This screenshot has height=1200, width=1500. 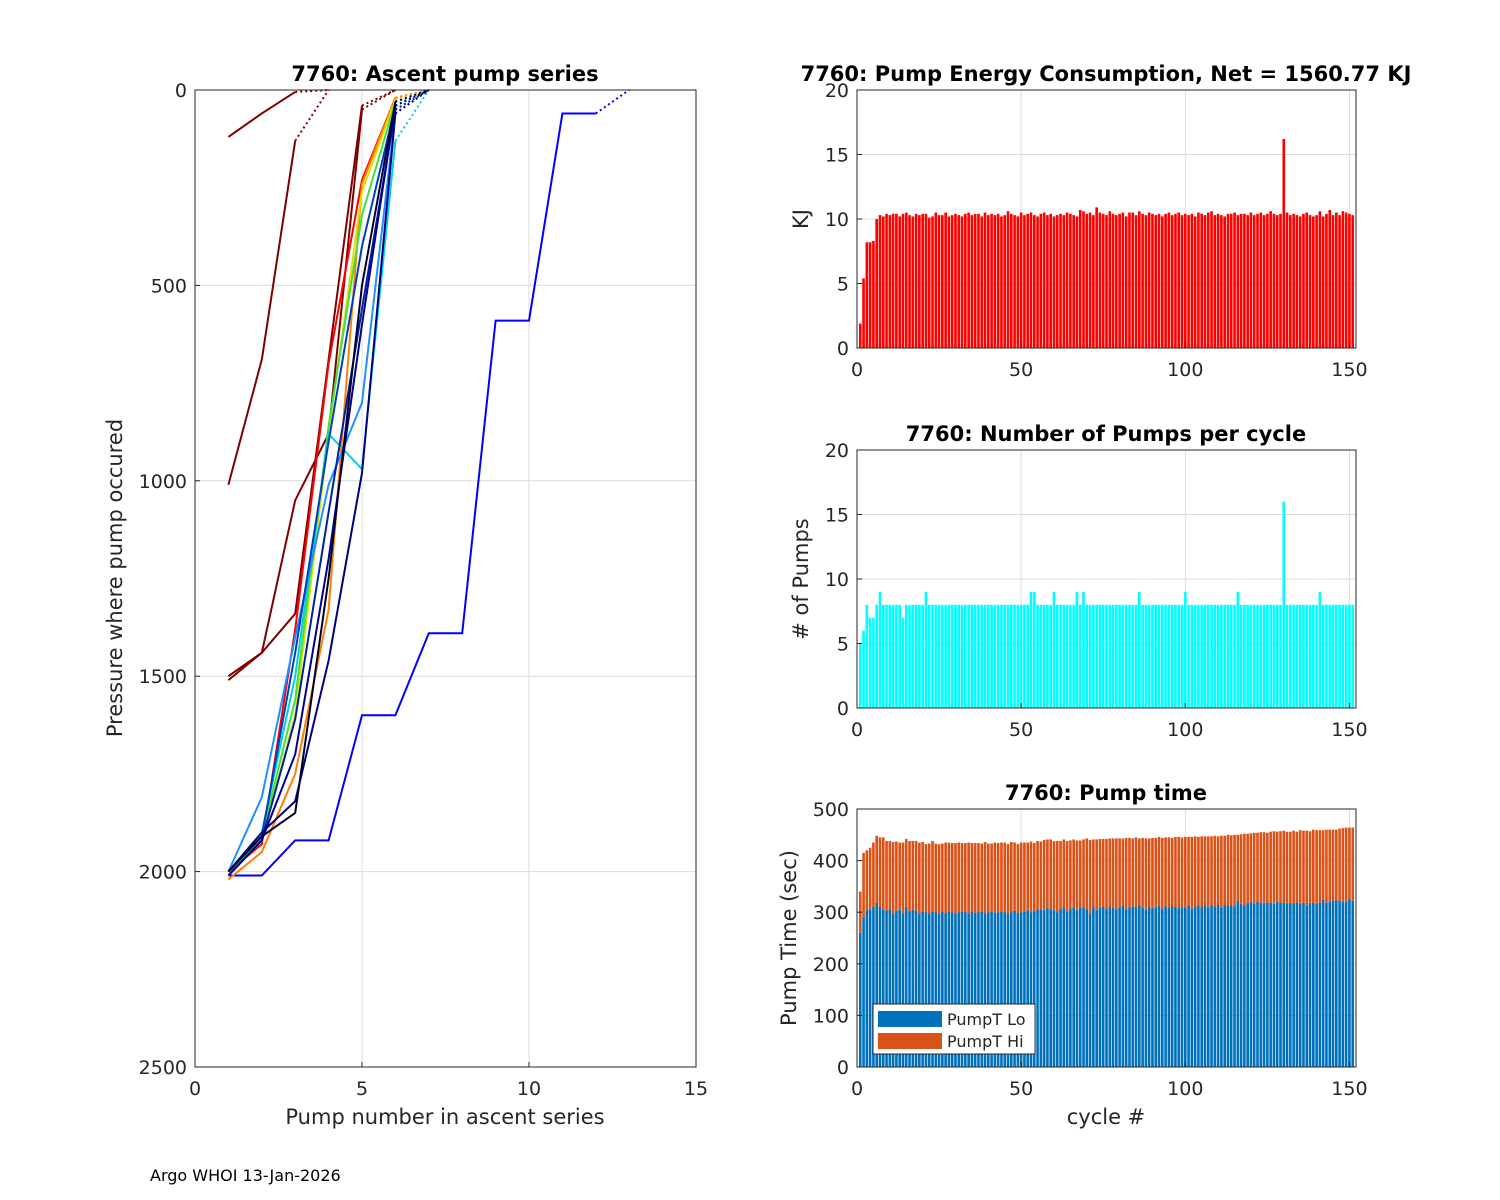 What do you see at coordinates (801, 579) in the screenshot?
I see `pumps-y-label: # of Pumps` at bounding box center [801, 579].